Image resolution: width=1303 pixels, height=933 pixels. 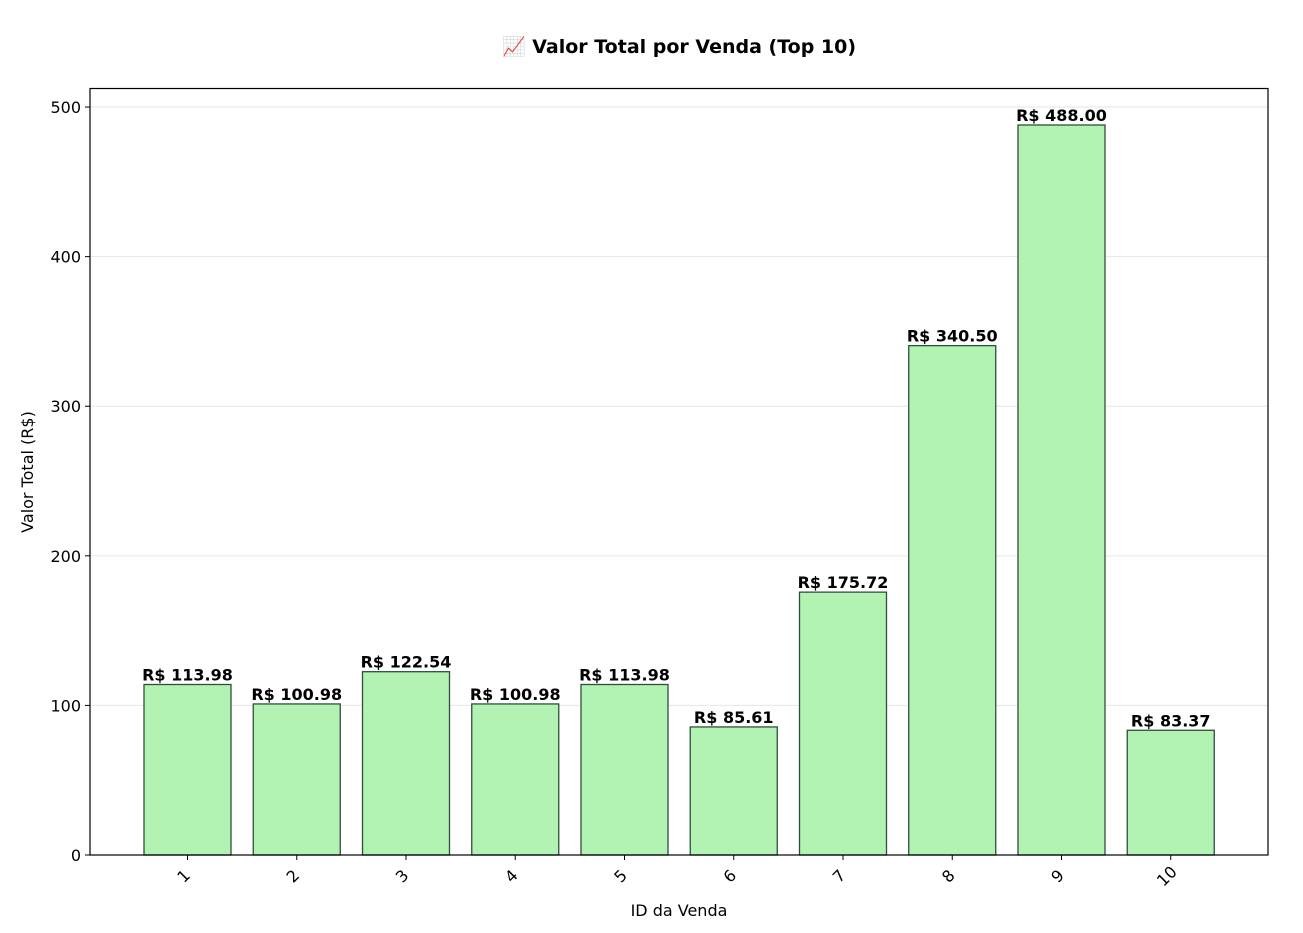 What do you see at coordinates (730, 876) in the screenshot?
I see `x-tick-label: 6` at bounding box center [730, 876].